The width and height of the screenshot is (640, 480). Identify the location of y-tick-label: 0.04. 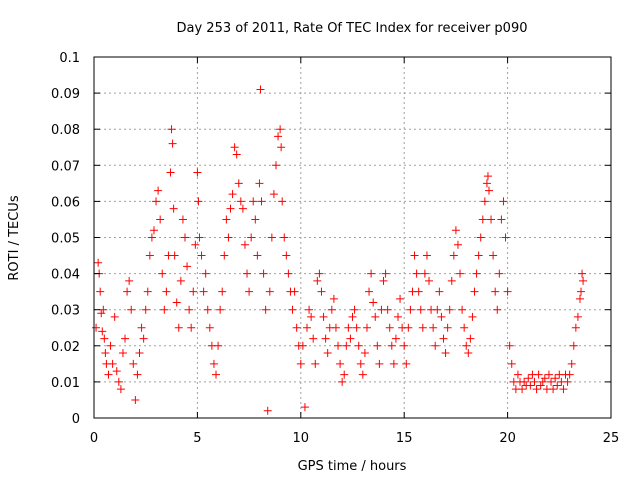
(65, 275).